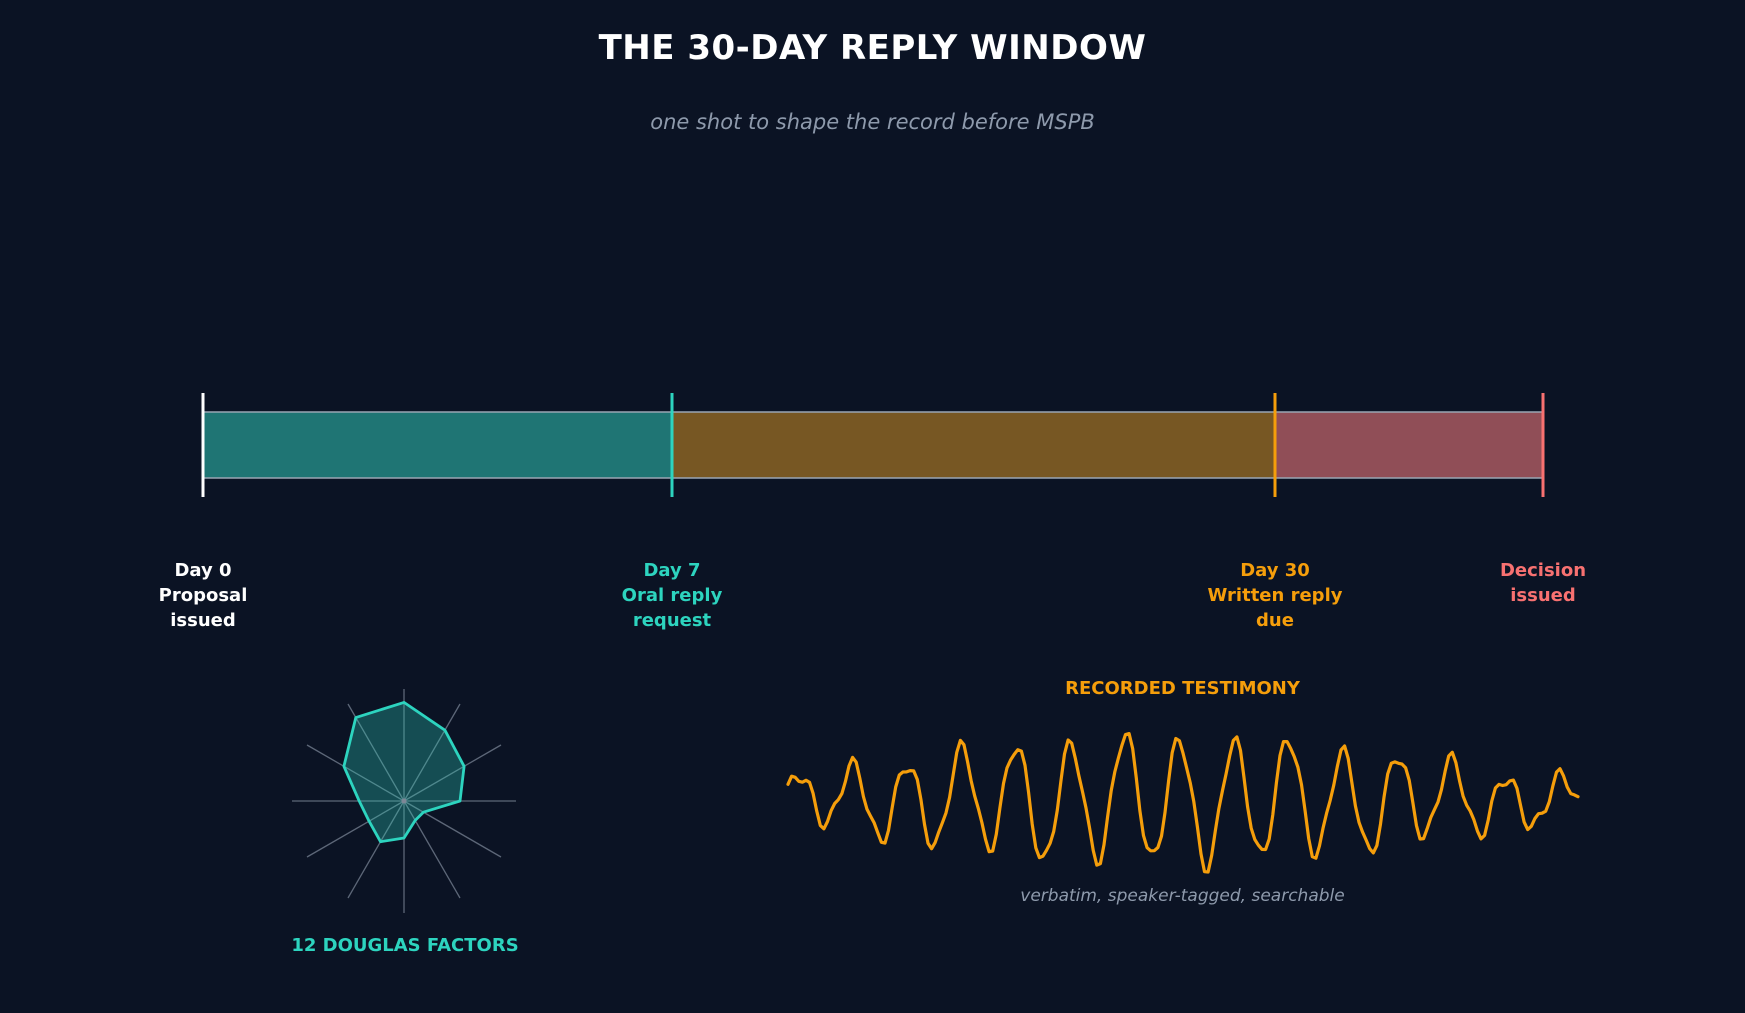 The image size is (1745, 1013). What do you see at coordinates (973, 445) in the screenshot?
I see `segment-written-window` at bounding box center [973, 445].